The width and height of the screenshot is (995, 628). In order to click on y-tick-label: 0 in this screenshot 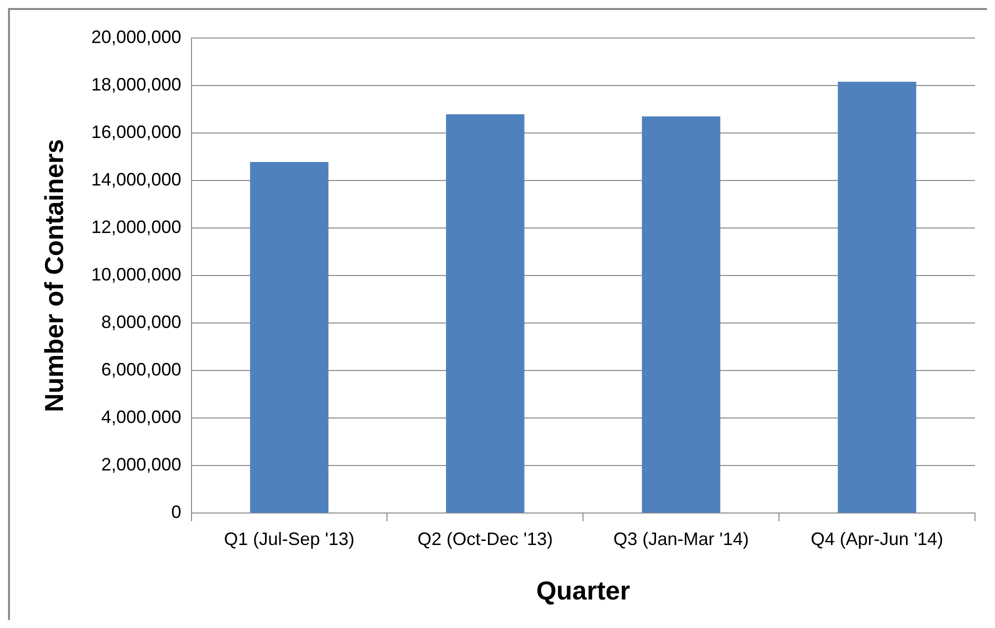, I will do `click(176, 512)`.